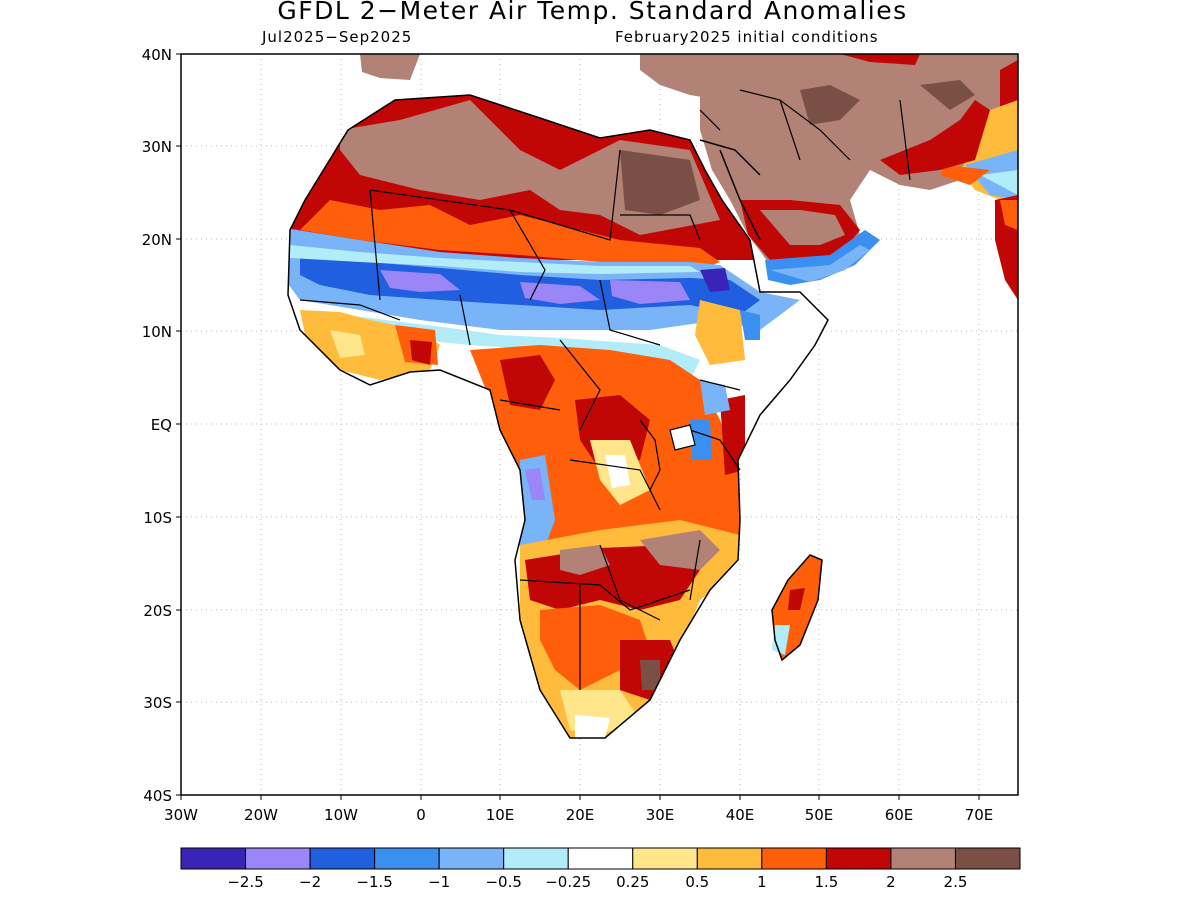 This screenshot has height=900, width=1200. What do you see at coordinates (421, 815) in the screenshot?
I see `lon-label: 0` at bounding box center [421, 815].